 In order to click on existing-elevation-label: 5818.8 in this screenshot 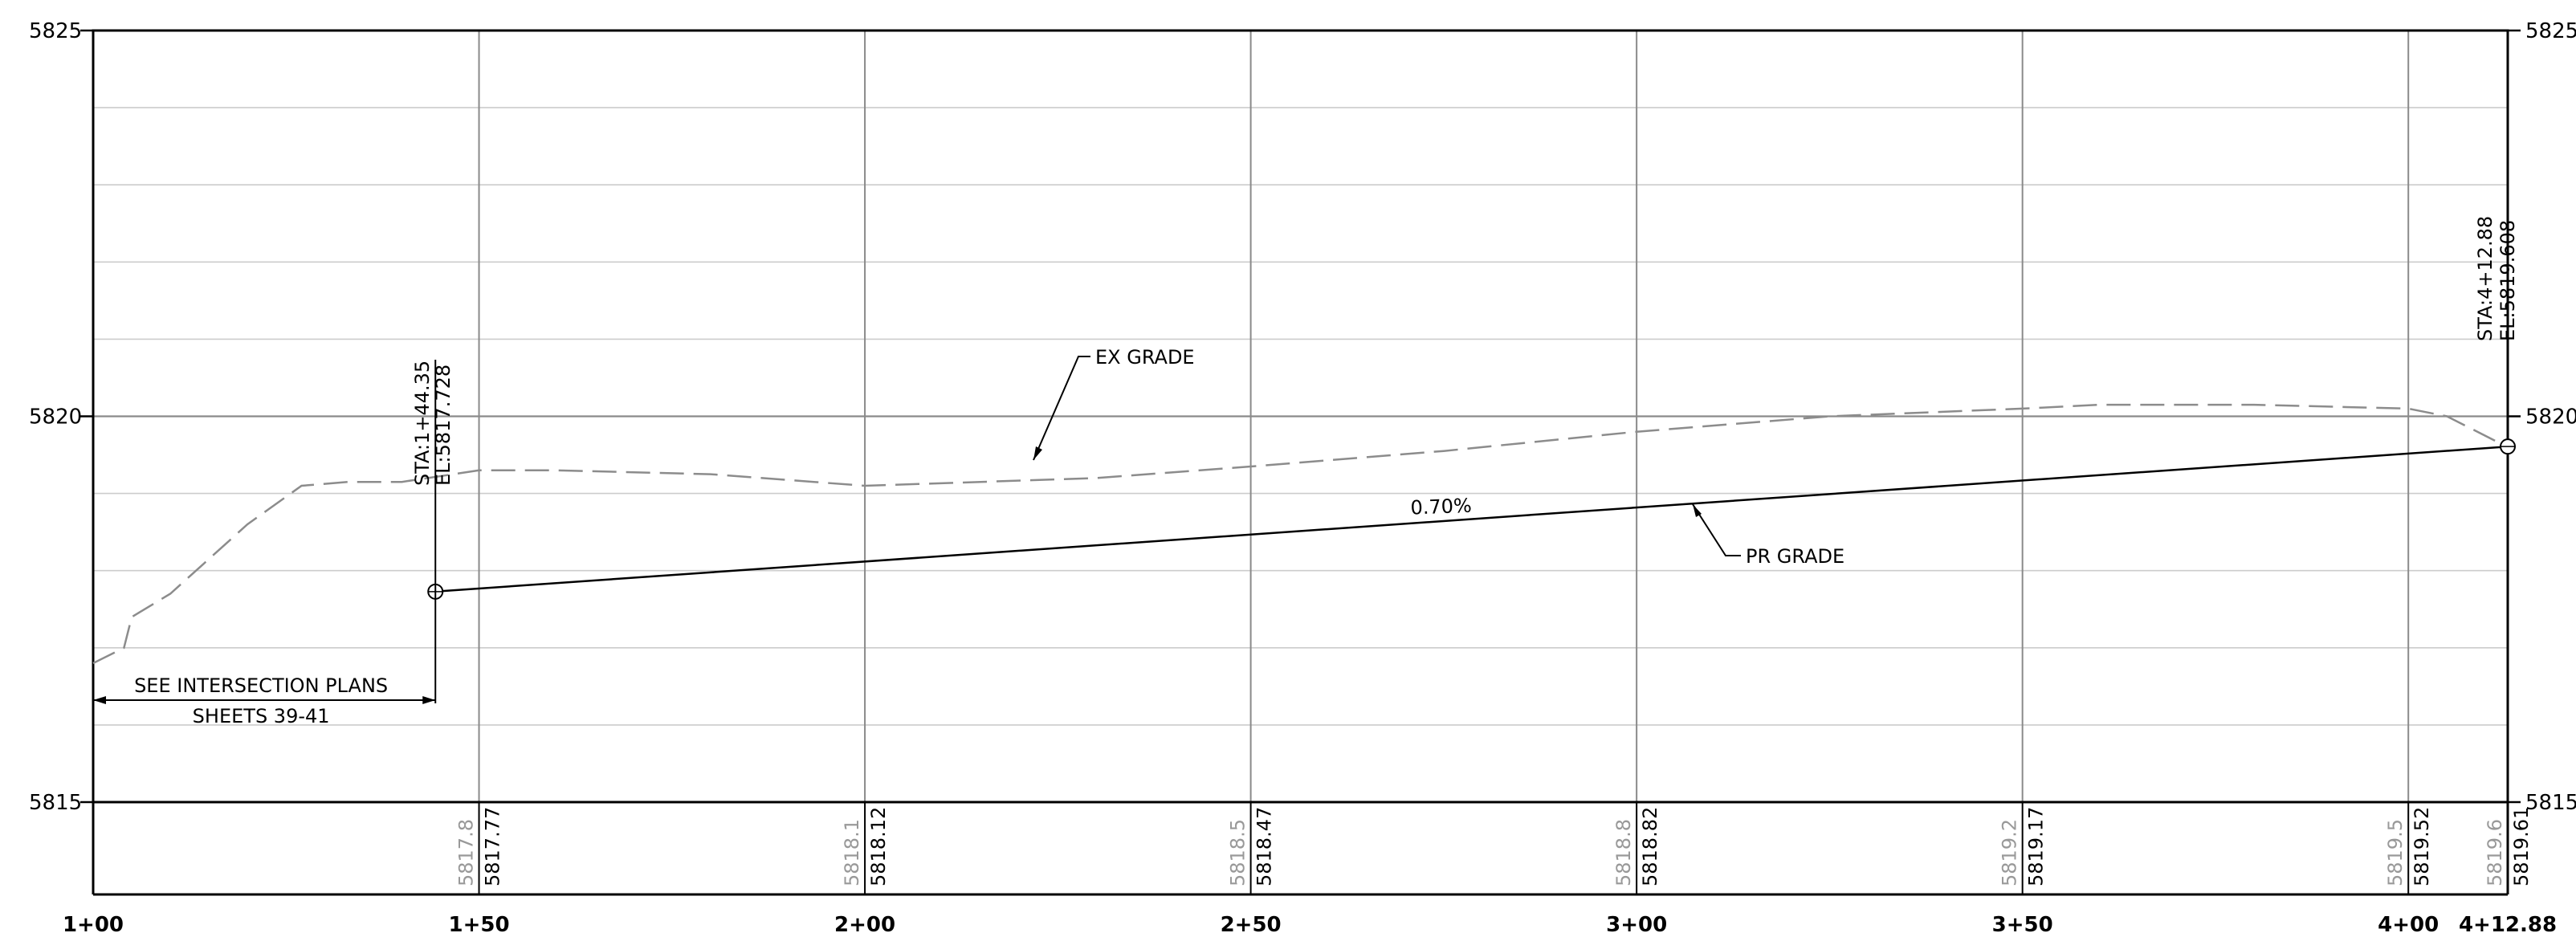, I will do `click(1623, 852)`.